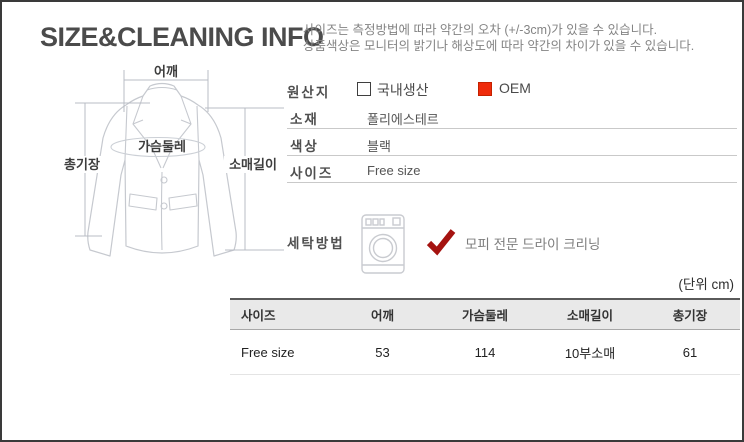 The width and height of the screenshot is (744, 442). I want to click on chest-measure-ellipse, so click(158, 147).